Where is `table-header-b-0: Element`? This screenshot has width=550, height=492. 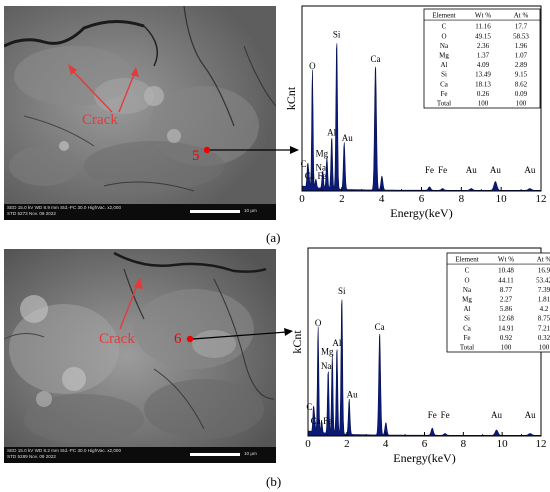
table-header-b-0: Element is located at coordinates (466, 260).